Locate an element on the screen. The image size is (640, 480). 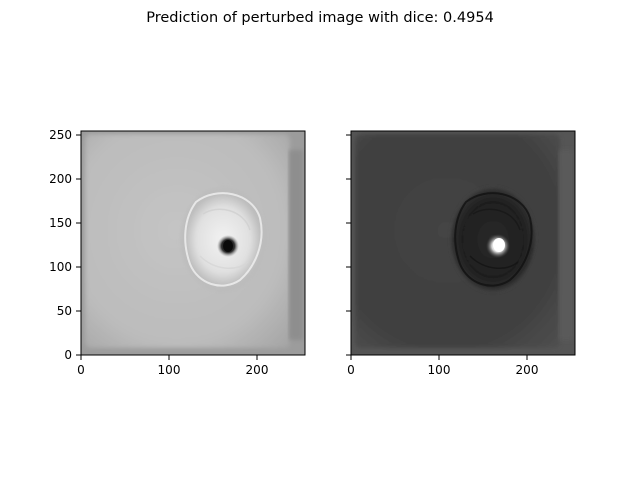
right-x-tick-label: 100 is located at coordinates (439, 370).